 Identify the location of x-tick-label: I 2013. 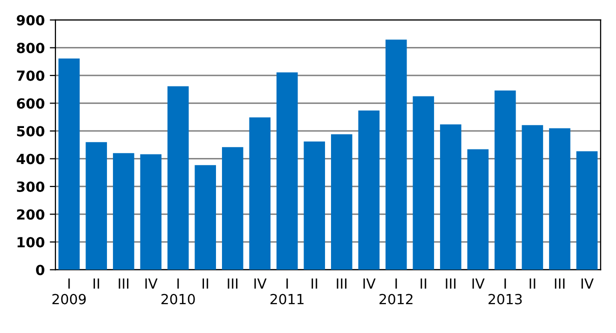
(505, 291).